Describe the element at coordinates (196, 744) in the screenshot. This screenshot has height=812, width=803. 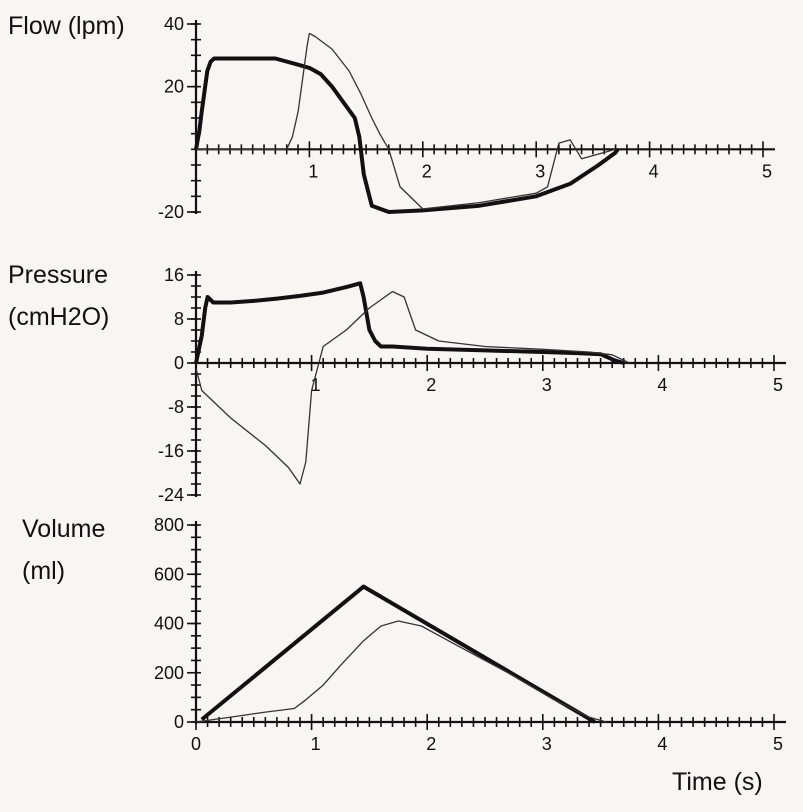
I see `x-tick-label: 0` at that location.